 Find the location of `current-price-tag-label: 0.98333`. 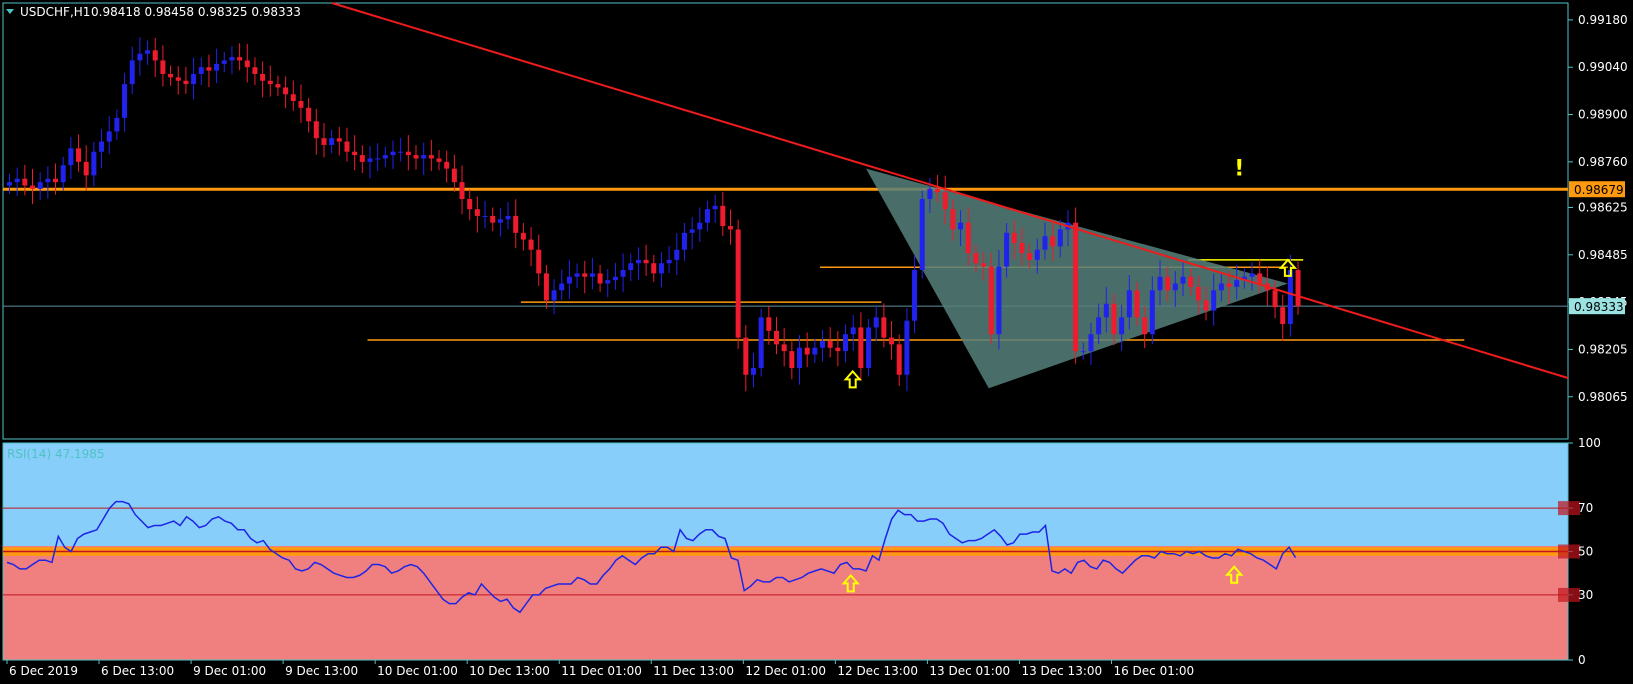

current-price-tag-label: 0.98333 is located at coordinates (1599, 307).